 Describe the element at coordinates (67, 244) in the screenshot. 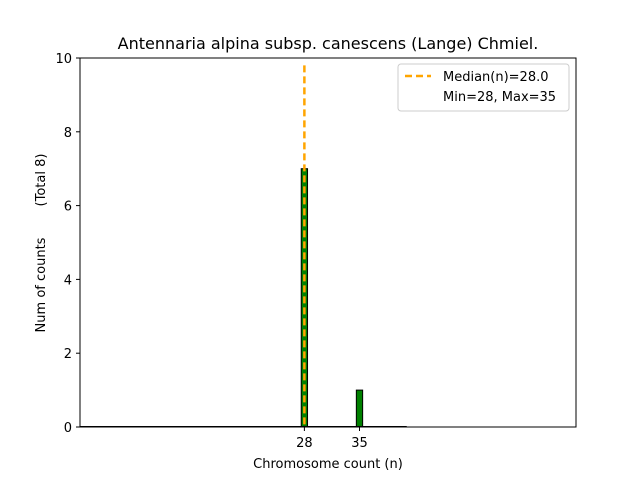

I see `y-axis: 0 2 4 6 8 10` at that location.